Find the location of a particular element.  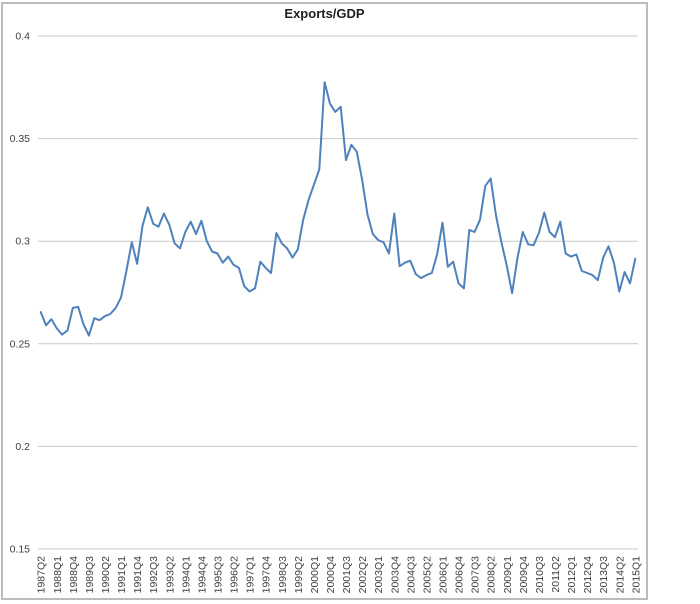

y-axis-tick-label: 0.25 is located at coordinates (20, 344).